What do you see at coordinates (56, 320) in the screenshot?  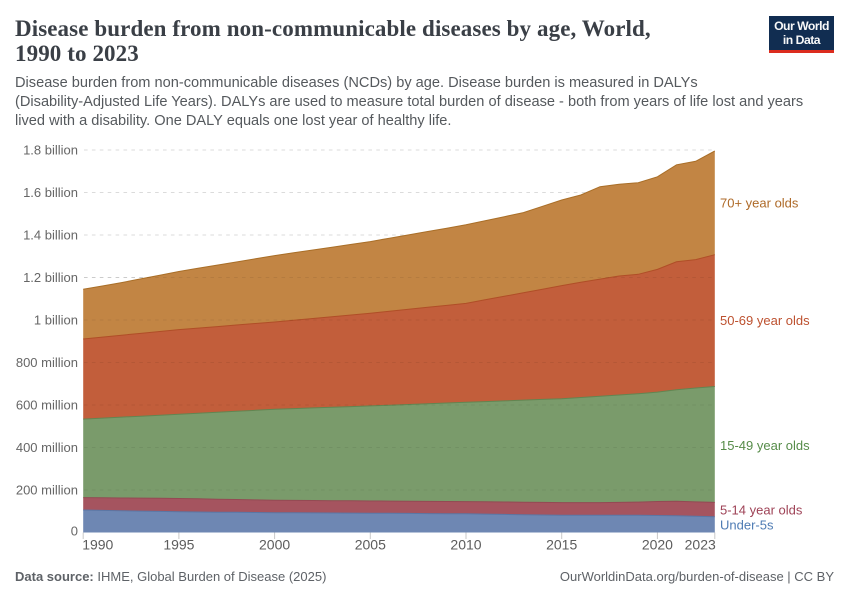 I see `svg-text: 1 billion` at bounding box center [56, 320].